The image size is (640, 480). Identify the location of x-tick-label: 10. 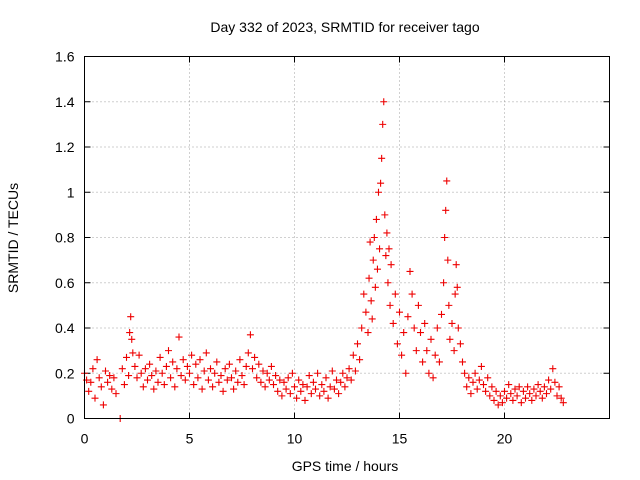
(295, 439).